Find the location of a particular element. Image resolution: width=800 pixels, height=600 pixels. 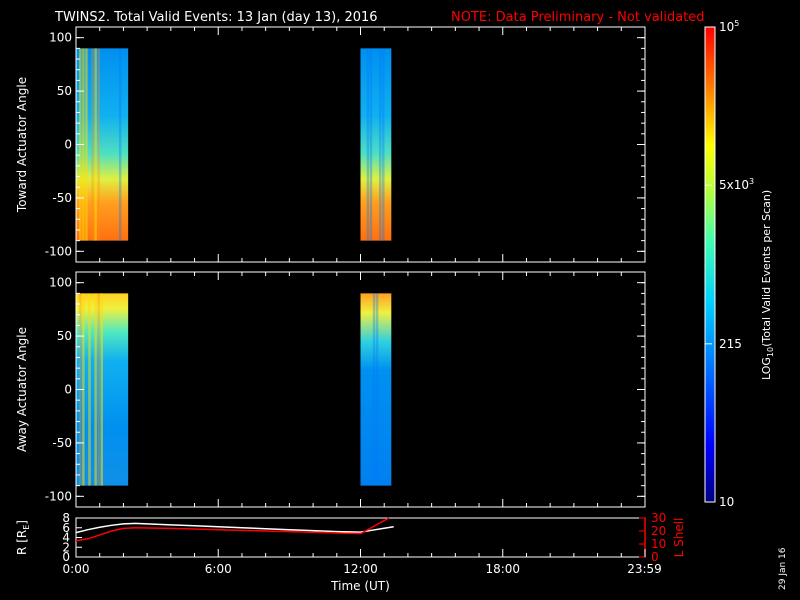

colorbar-label: LOG10(Total Valid Events per Scan) is located at coordinates (767, 285).